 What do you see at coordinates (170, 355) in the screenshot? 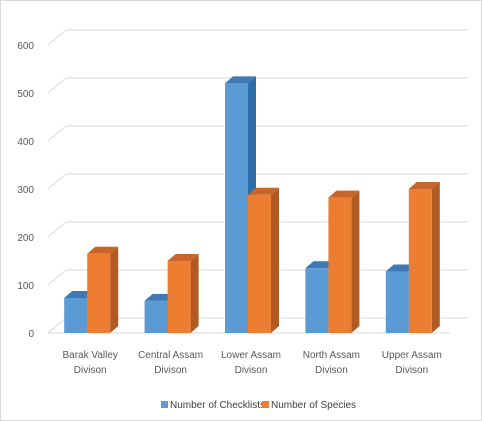
I see `x-tick-label: Central Assam` at bounding box center [170, 355].